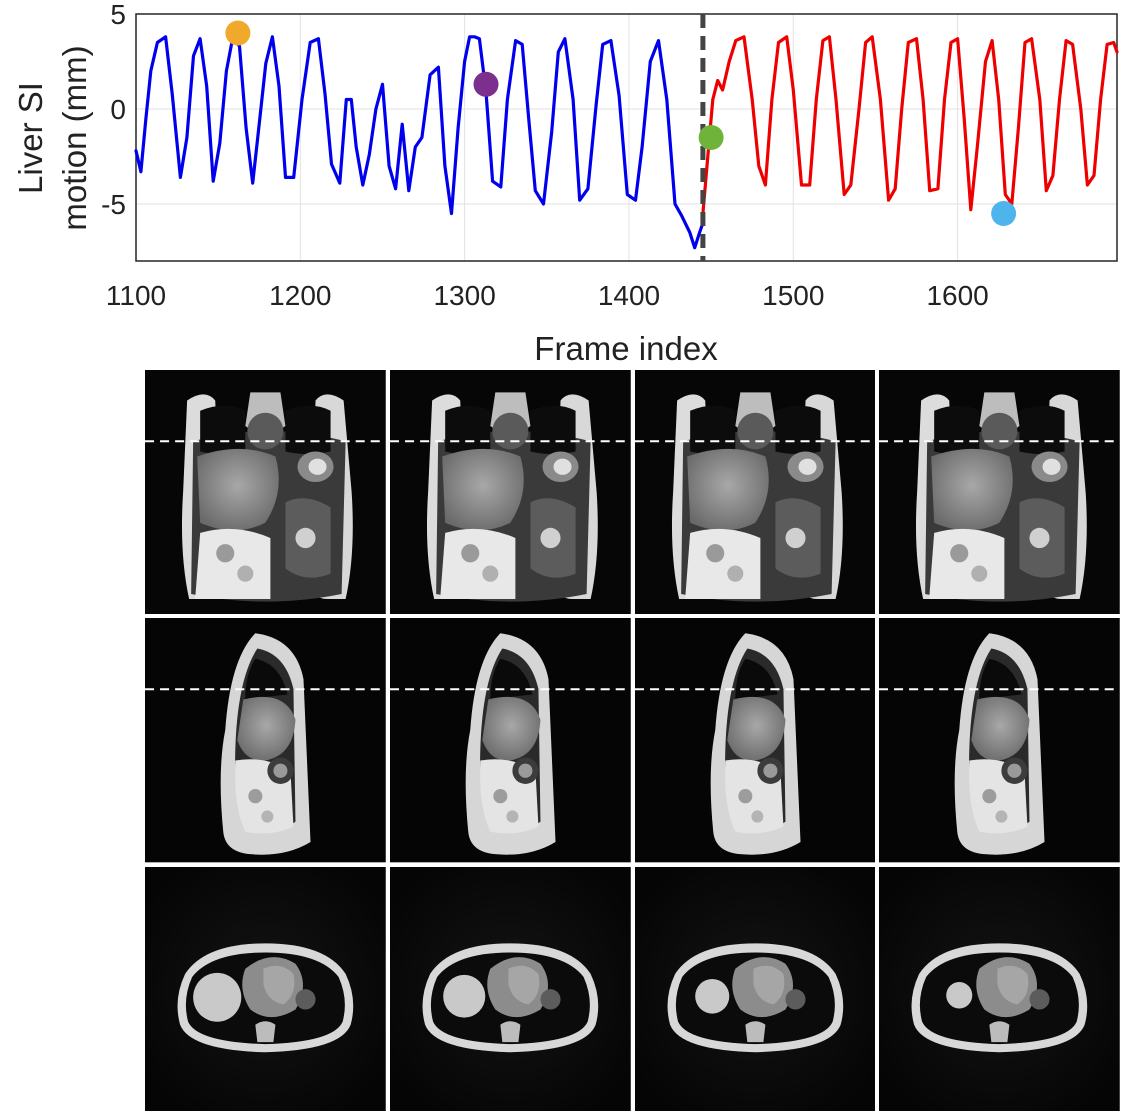 The width and height of the screenshot is (1125, 1116). What do you see at coordinates (113, 204) in the screenshot?
I see `y-tick-label: -5` at bounding box center [113, 204].